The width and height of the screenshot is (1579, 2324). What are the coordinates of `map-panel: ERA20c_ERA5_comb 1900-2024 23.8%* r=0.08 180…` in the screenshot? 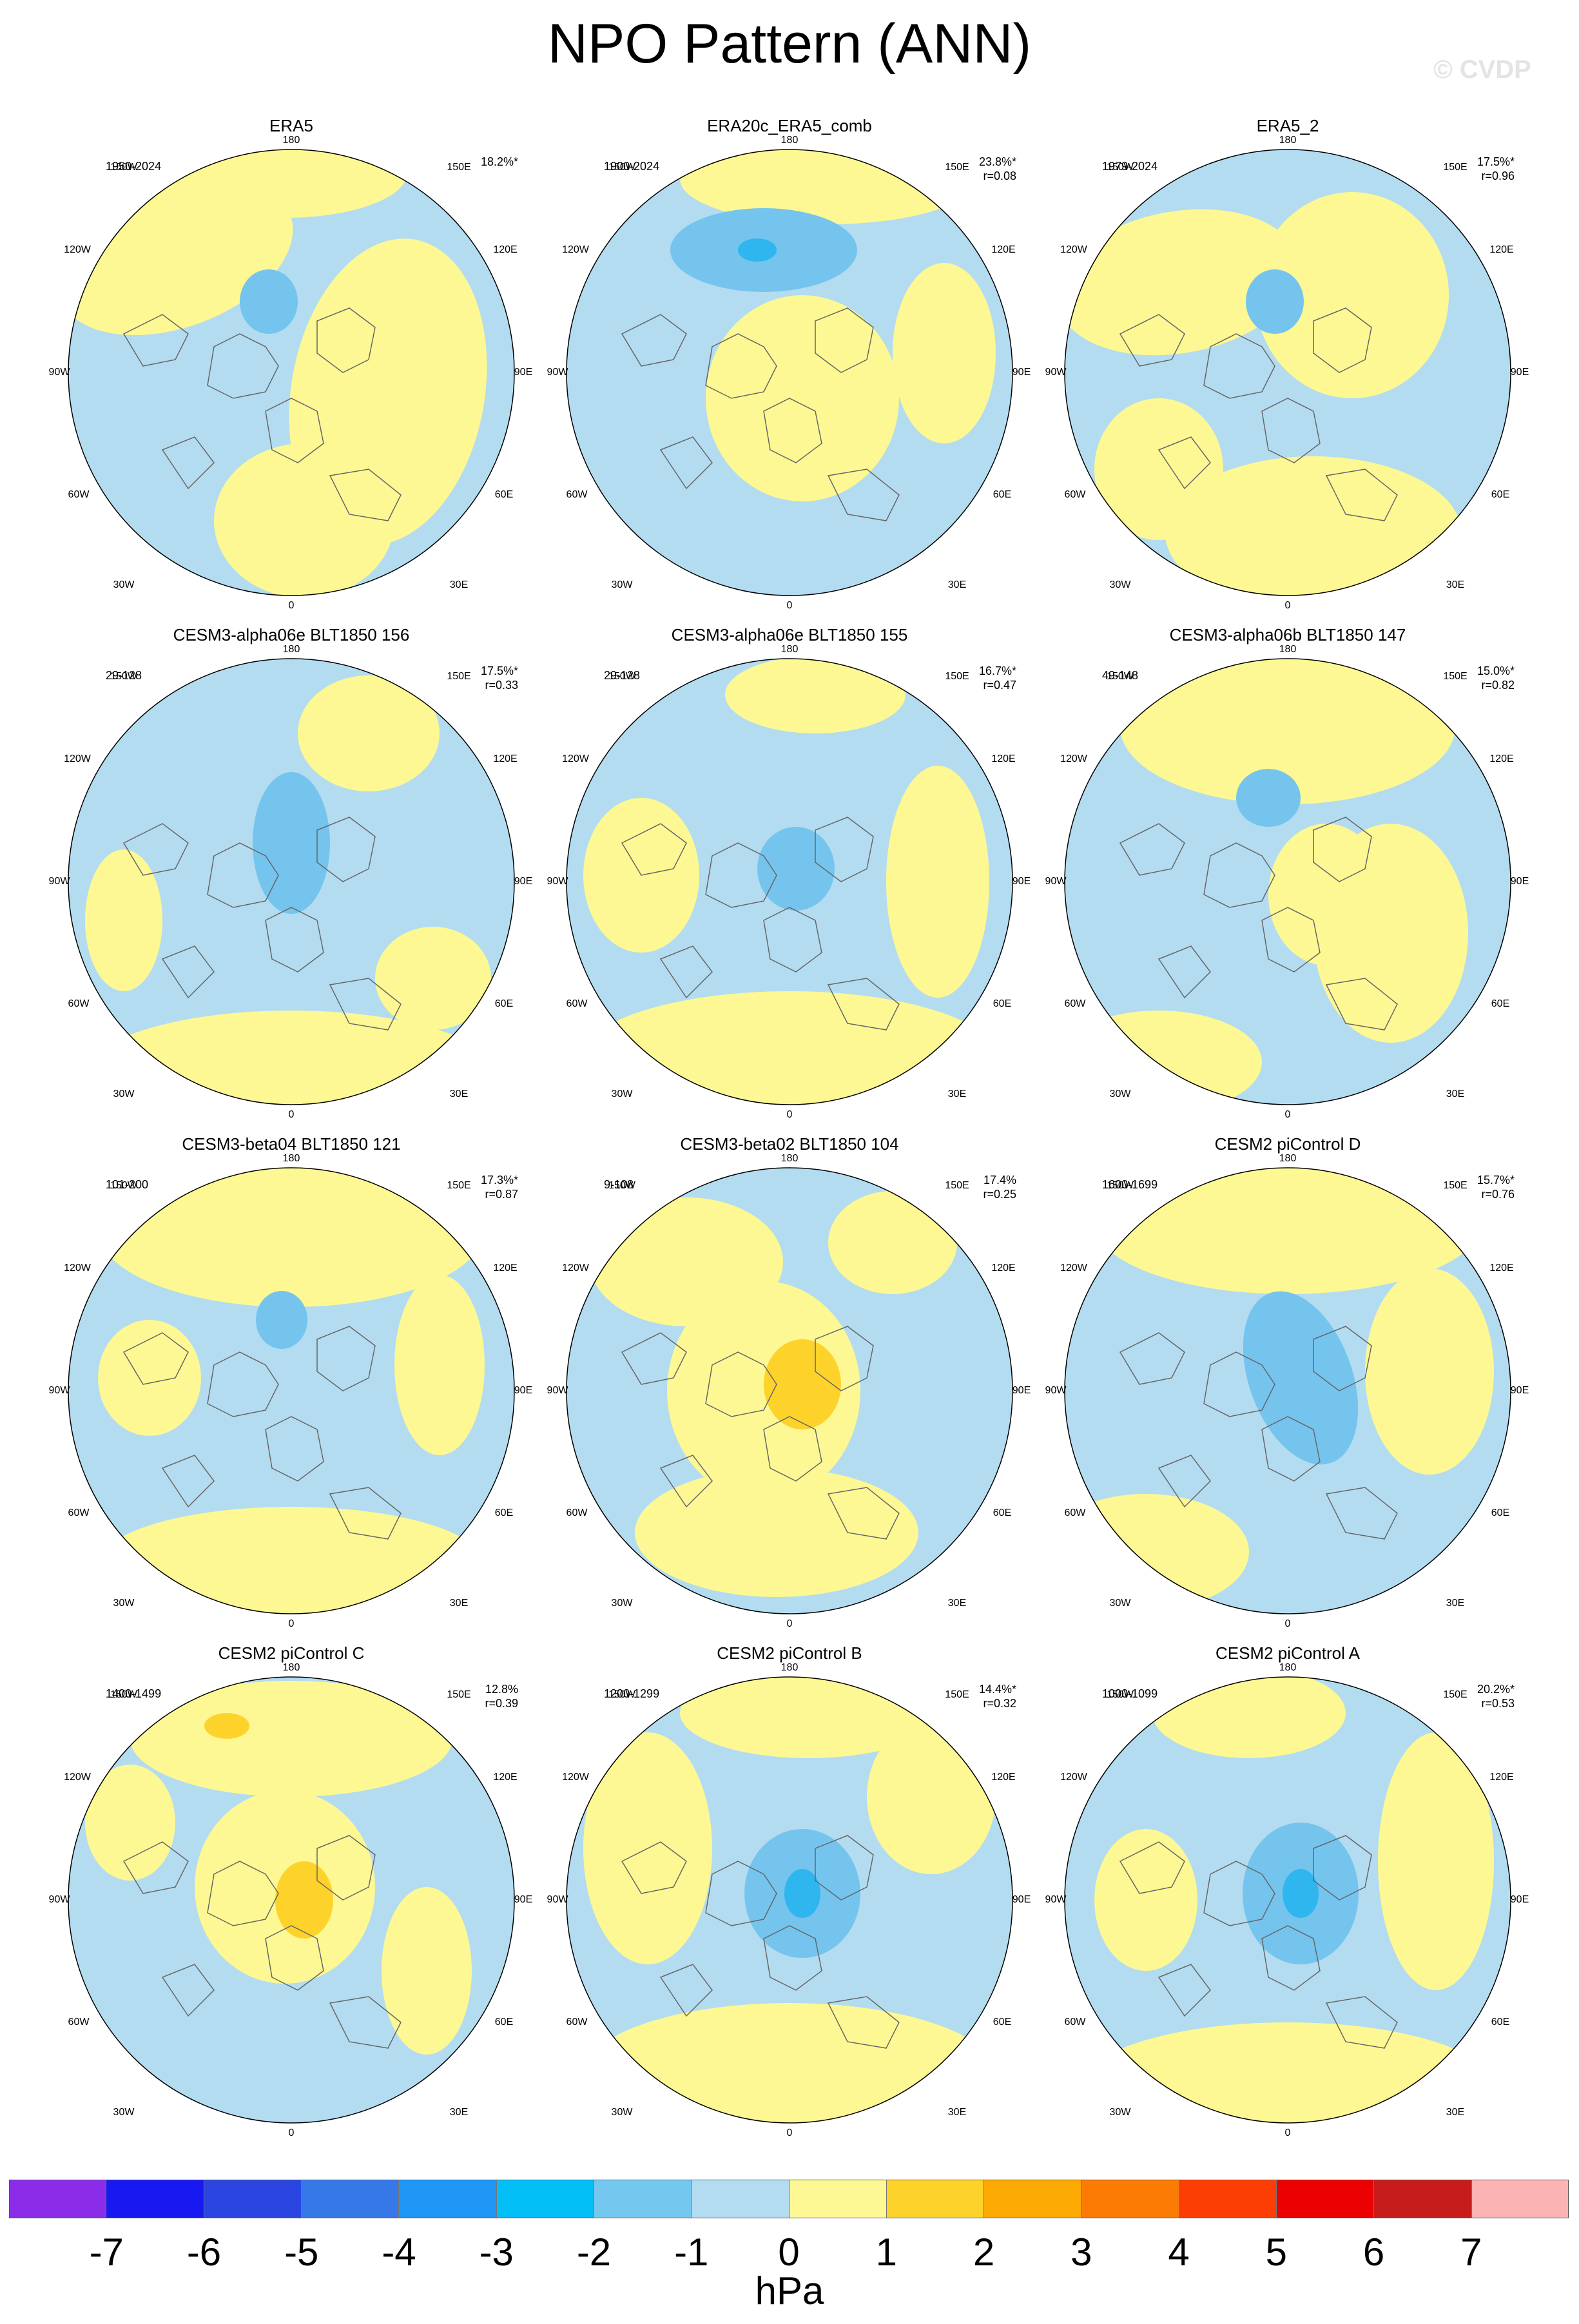 It's located at (789, 371).